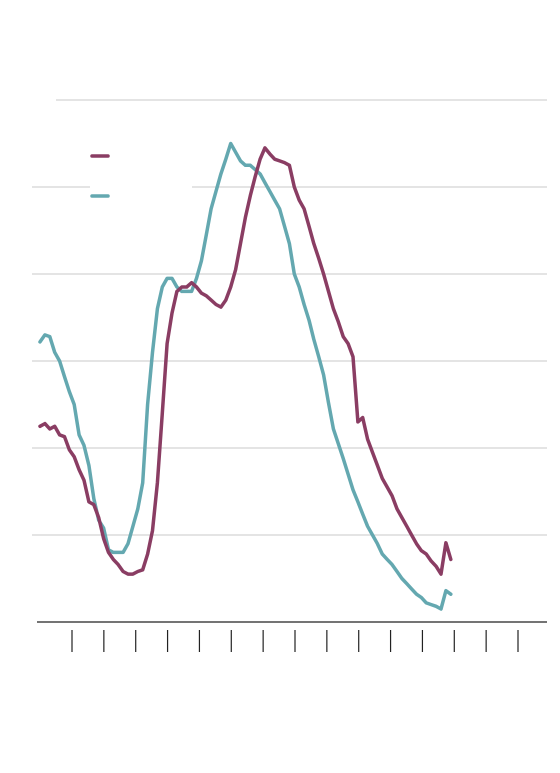 The width and height of the screenshot is (560, 773). I want to click on legend, so click(141, 177).